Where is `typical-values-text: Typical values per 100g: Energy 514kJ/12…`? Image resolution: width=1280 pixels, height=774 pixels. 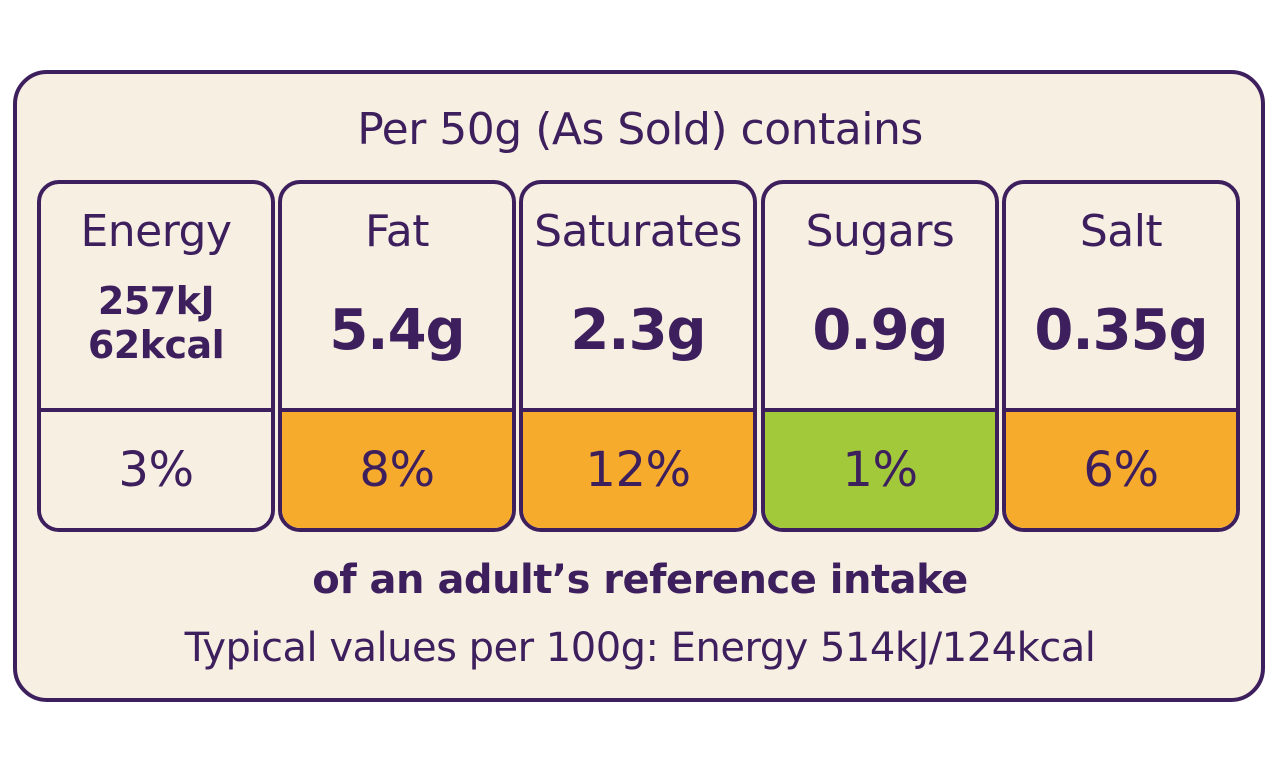 typical-values-text: Typical values per 100g: Energy 514kJ/12… is located at coordinates (640, 648).